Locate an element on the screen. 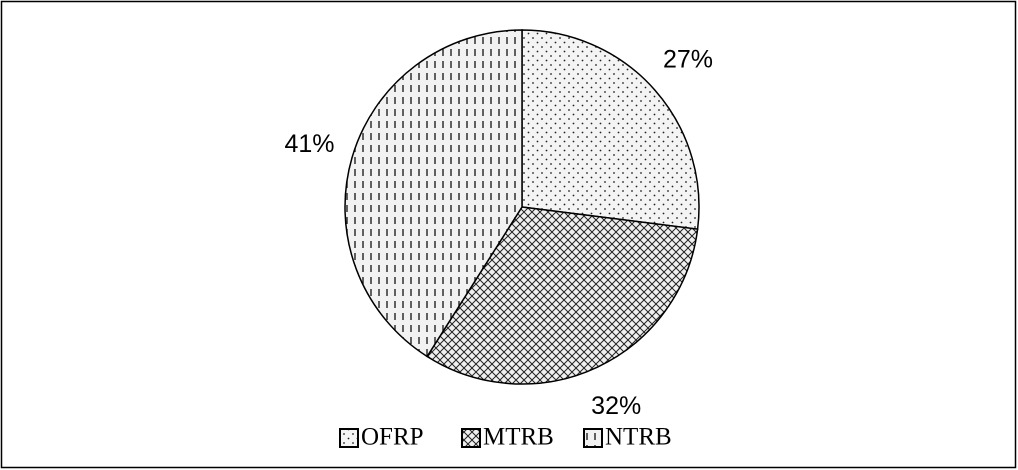  legend-label: OFRP is located at coordinates (392, 437).